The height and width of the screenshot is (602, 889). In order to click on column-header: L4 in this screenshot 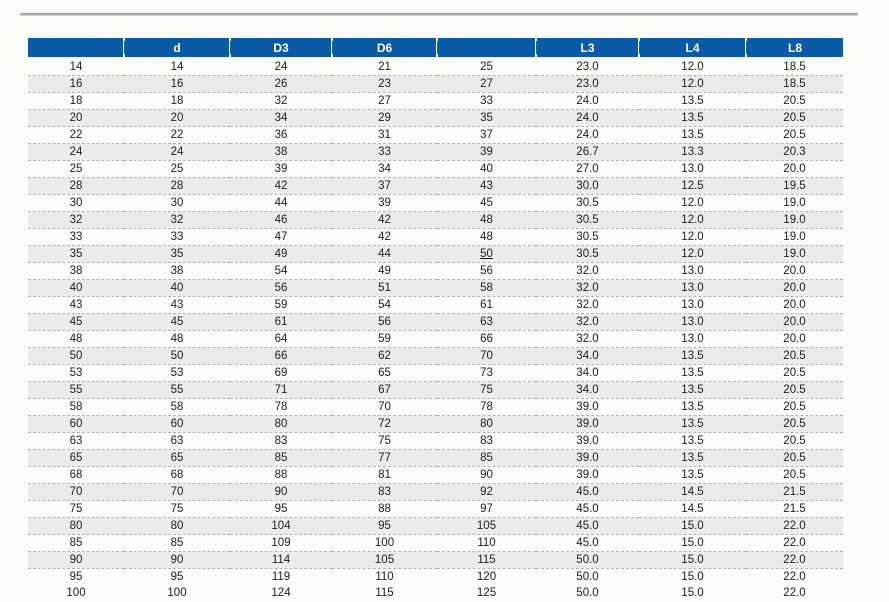, I will do `click(692, 48)`.